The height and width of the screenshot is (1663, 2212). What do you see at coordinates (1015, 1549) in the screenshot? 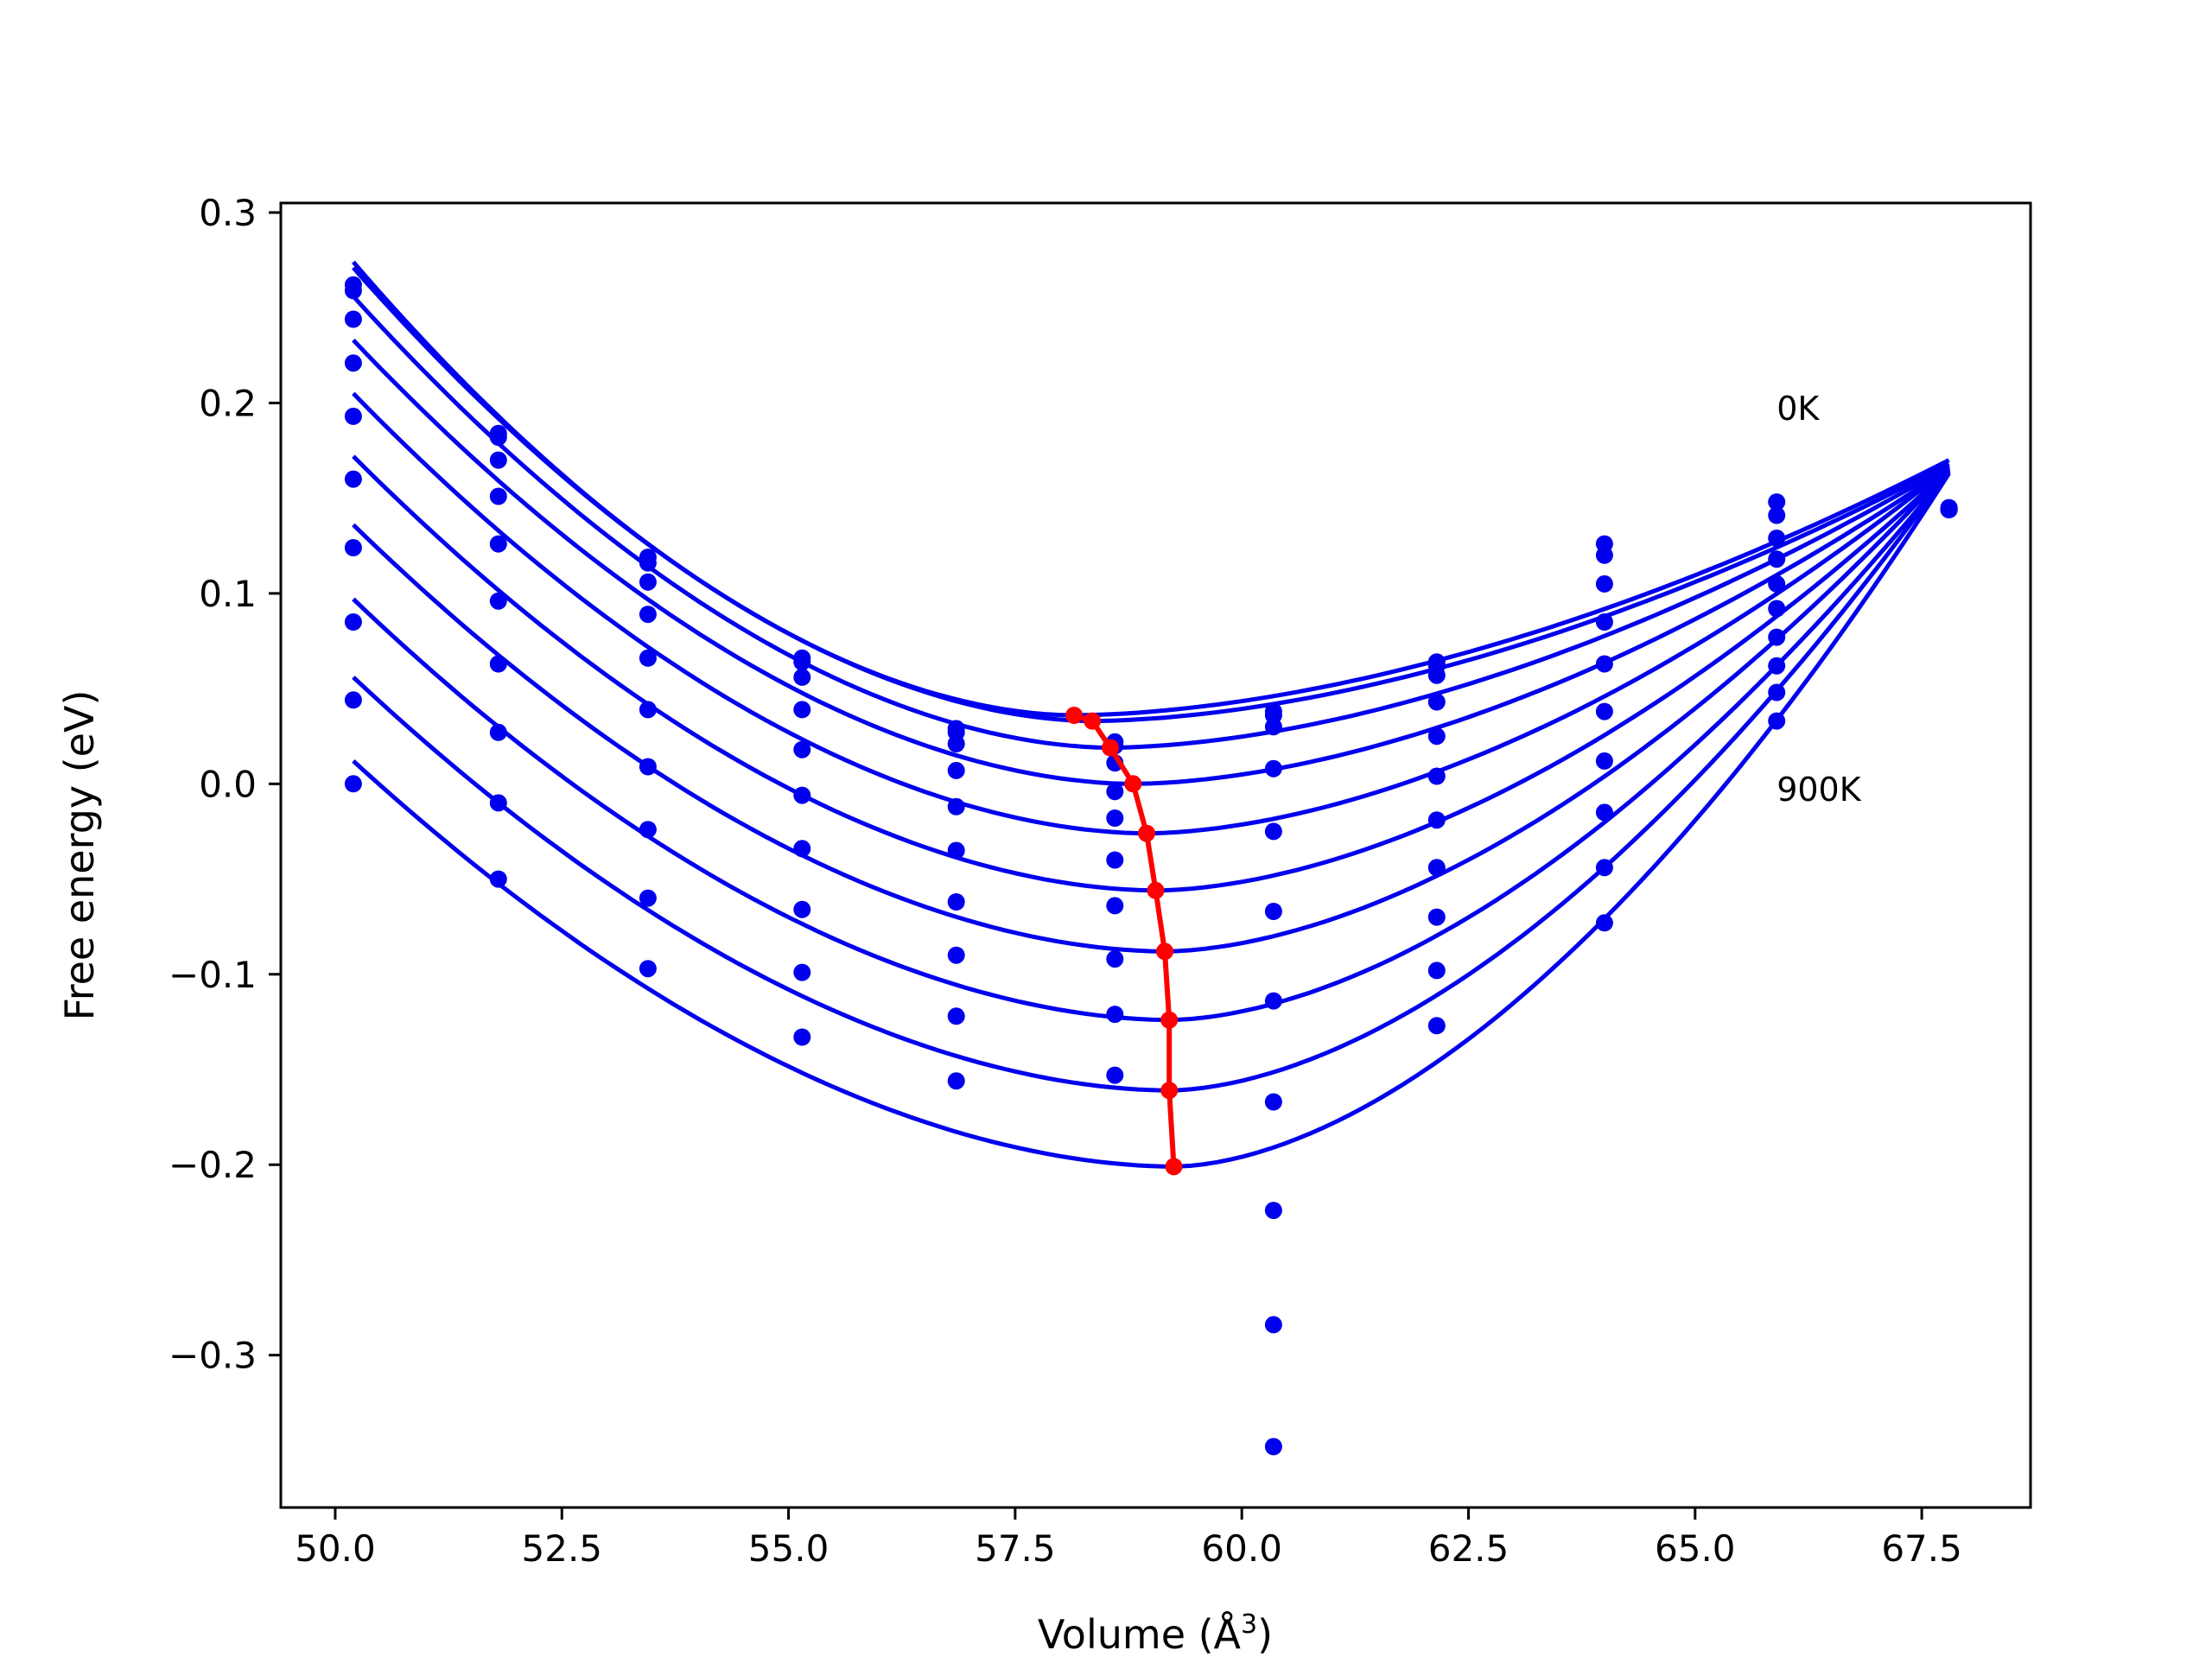
I see `x-tick-label: 57.5` at bounding box center [1015, 1549].